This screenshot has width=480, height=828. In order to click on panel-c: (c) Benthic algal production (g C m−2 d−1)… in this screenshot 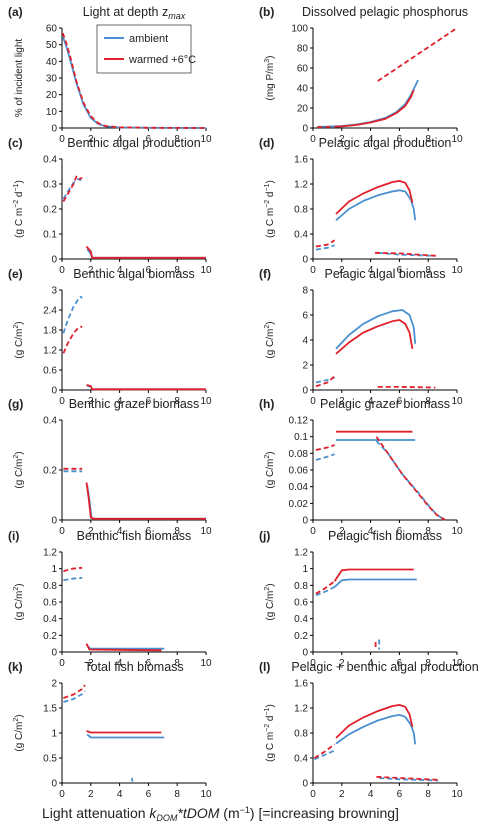, I will do `click(110, 206)`.